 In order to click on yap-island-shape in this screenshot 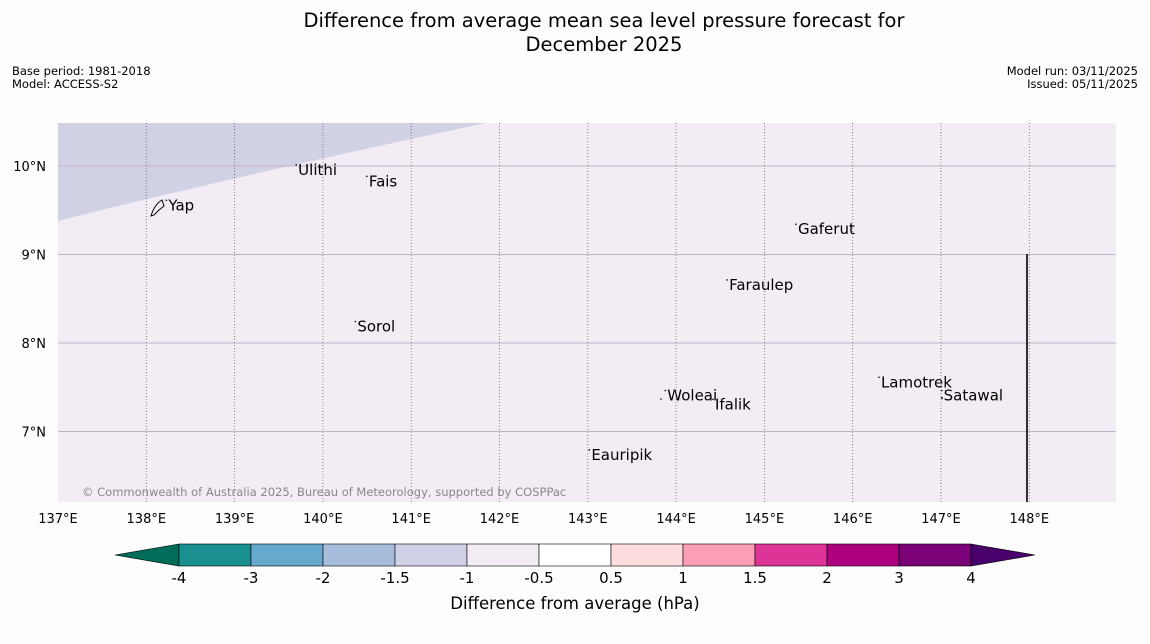, I will do `click(157, 208)`.